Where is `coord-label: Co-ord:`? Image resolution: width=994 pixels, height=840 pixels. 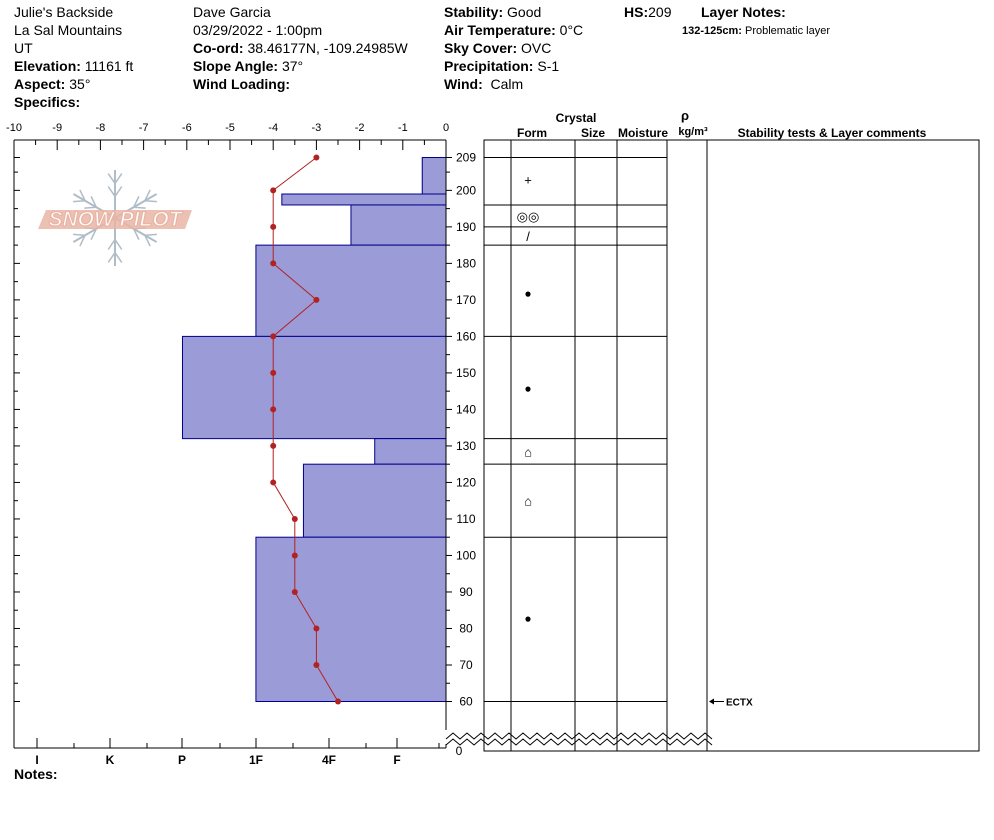 coord-label: Co-ord: is located at coordinates (218, 48).